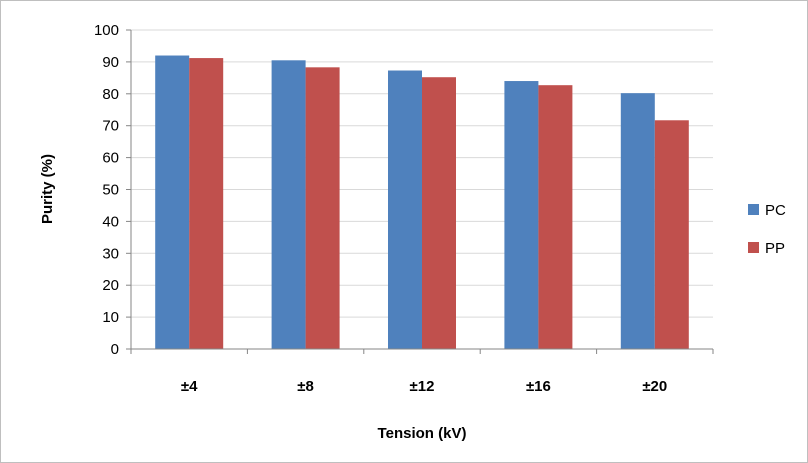 This screenshot has width=808, height=463. What do you see at coordinates (110, 158) in the screenshot?
I see `y-tick-label: 60` at bounding box center [110, 158].